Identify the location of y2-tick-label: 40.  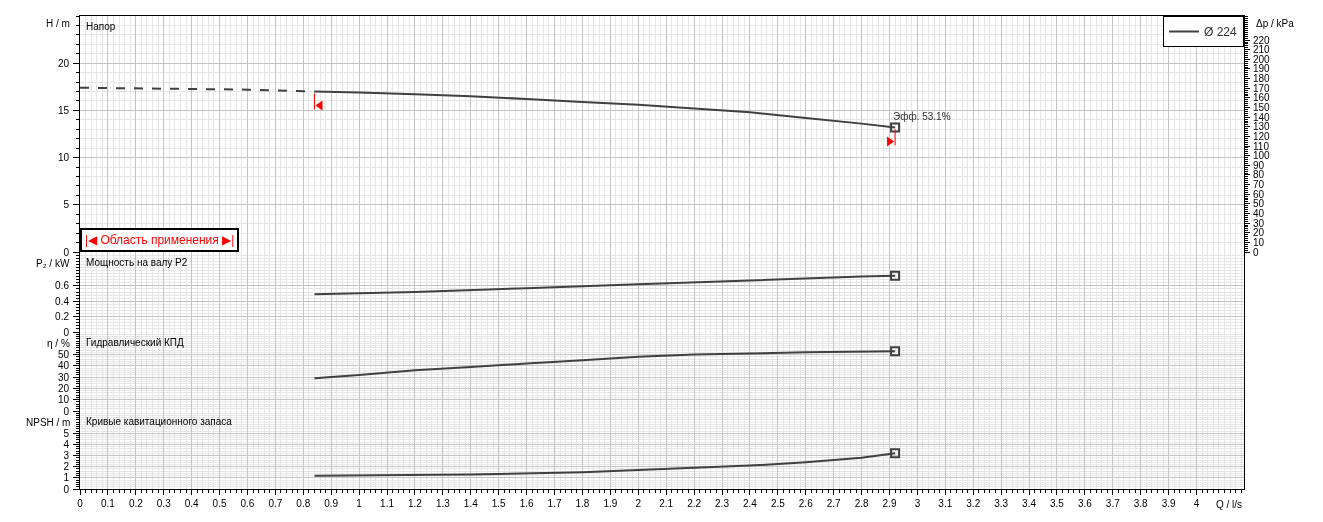
(1259, 213).